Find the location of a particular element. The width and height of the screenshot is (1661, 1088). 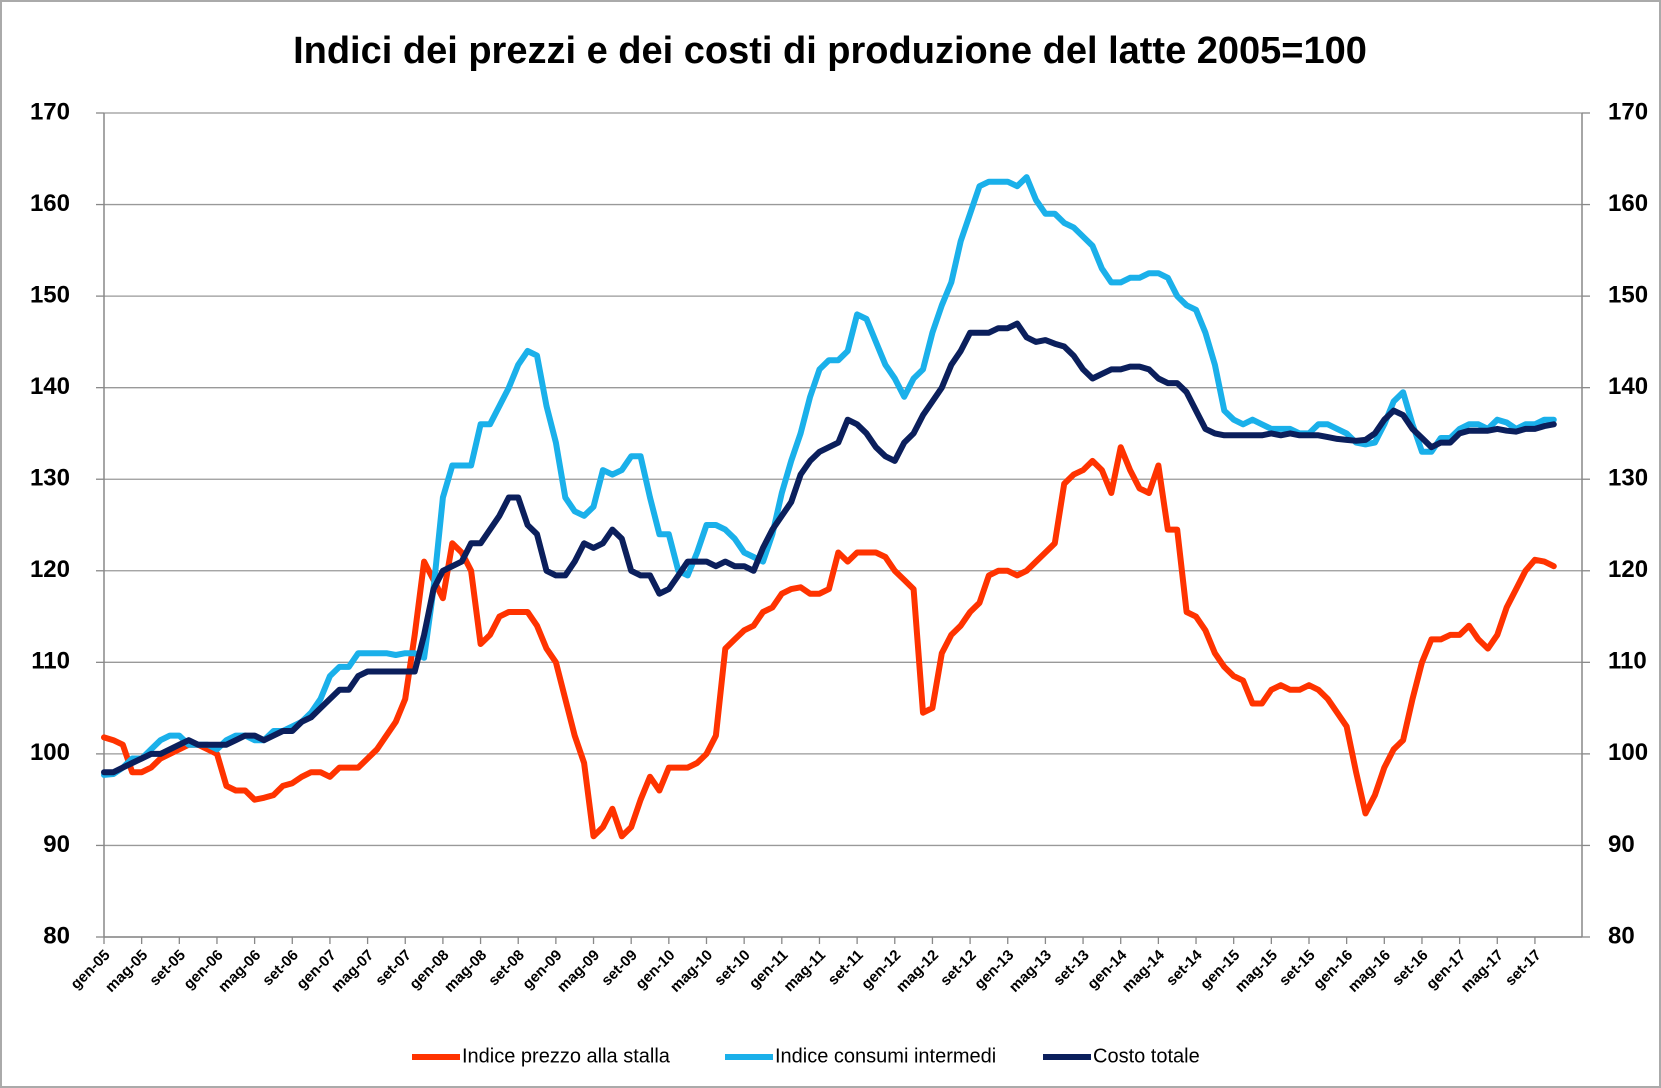

y-tick-label: 120 is located at coordinates (50, 569).